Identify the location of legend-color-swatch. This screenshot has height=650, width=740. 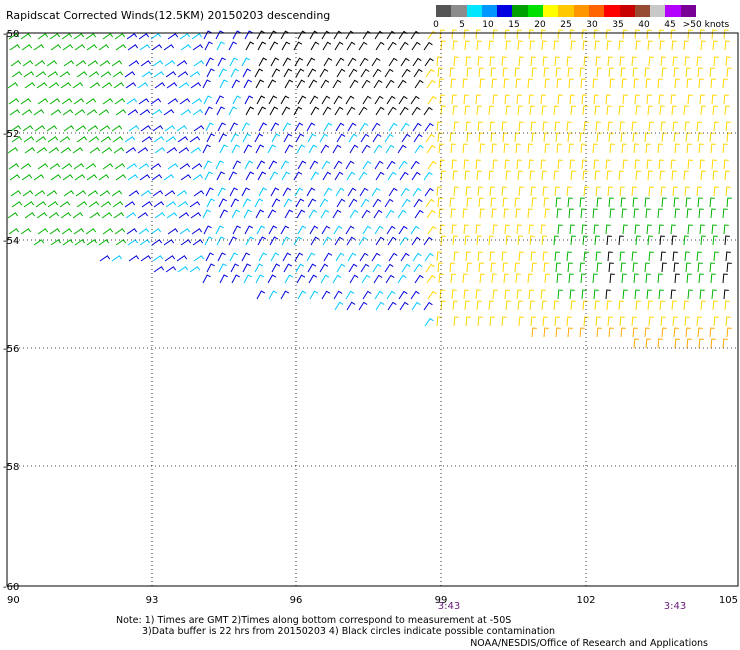
(489, 11).